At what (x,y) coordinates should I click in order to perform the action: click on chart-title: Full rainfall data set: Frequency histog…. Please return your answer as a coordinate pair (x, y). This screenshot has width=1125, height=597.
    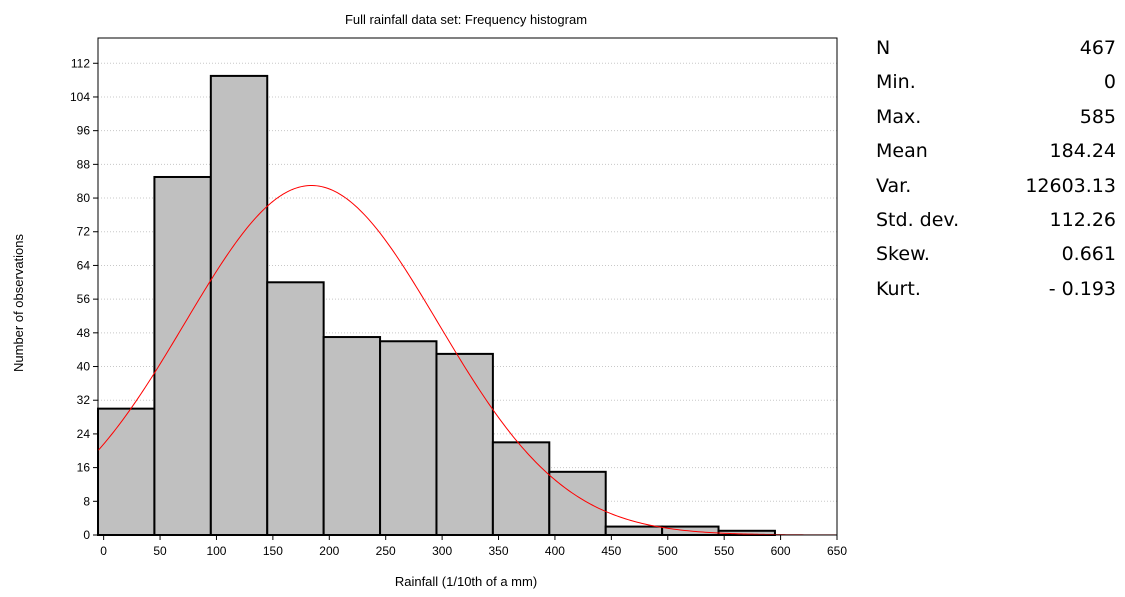
    Looking at the image, I should click on (466, 19).